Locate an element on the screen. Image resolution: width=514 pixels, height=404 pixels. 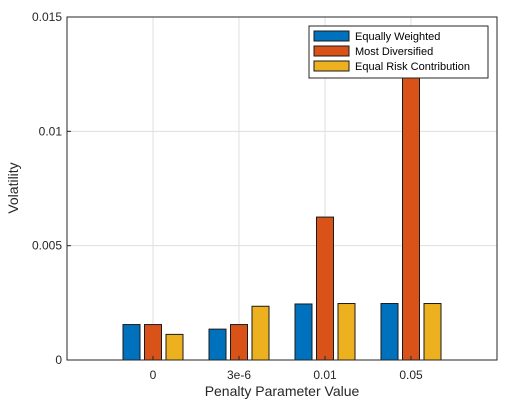
y-tick-label: 0.015 is located at coordinates (47, 17).